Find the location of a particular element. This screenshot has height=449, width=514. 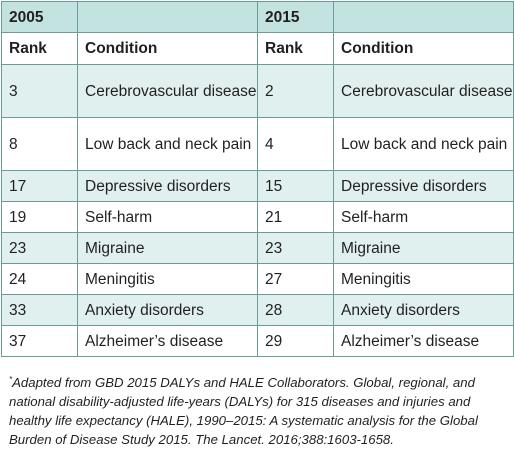

condition-2005-header: Condition is located at coordinates (167, 48).